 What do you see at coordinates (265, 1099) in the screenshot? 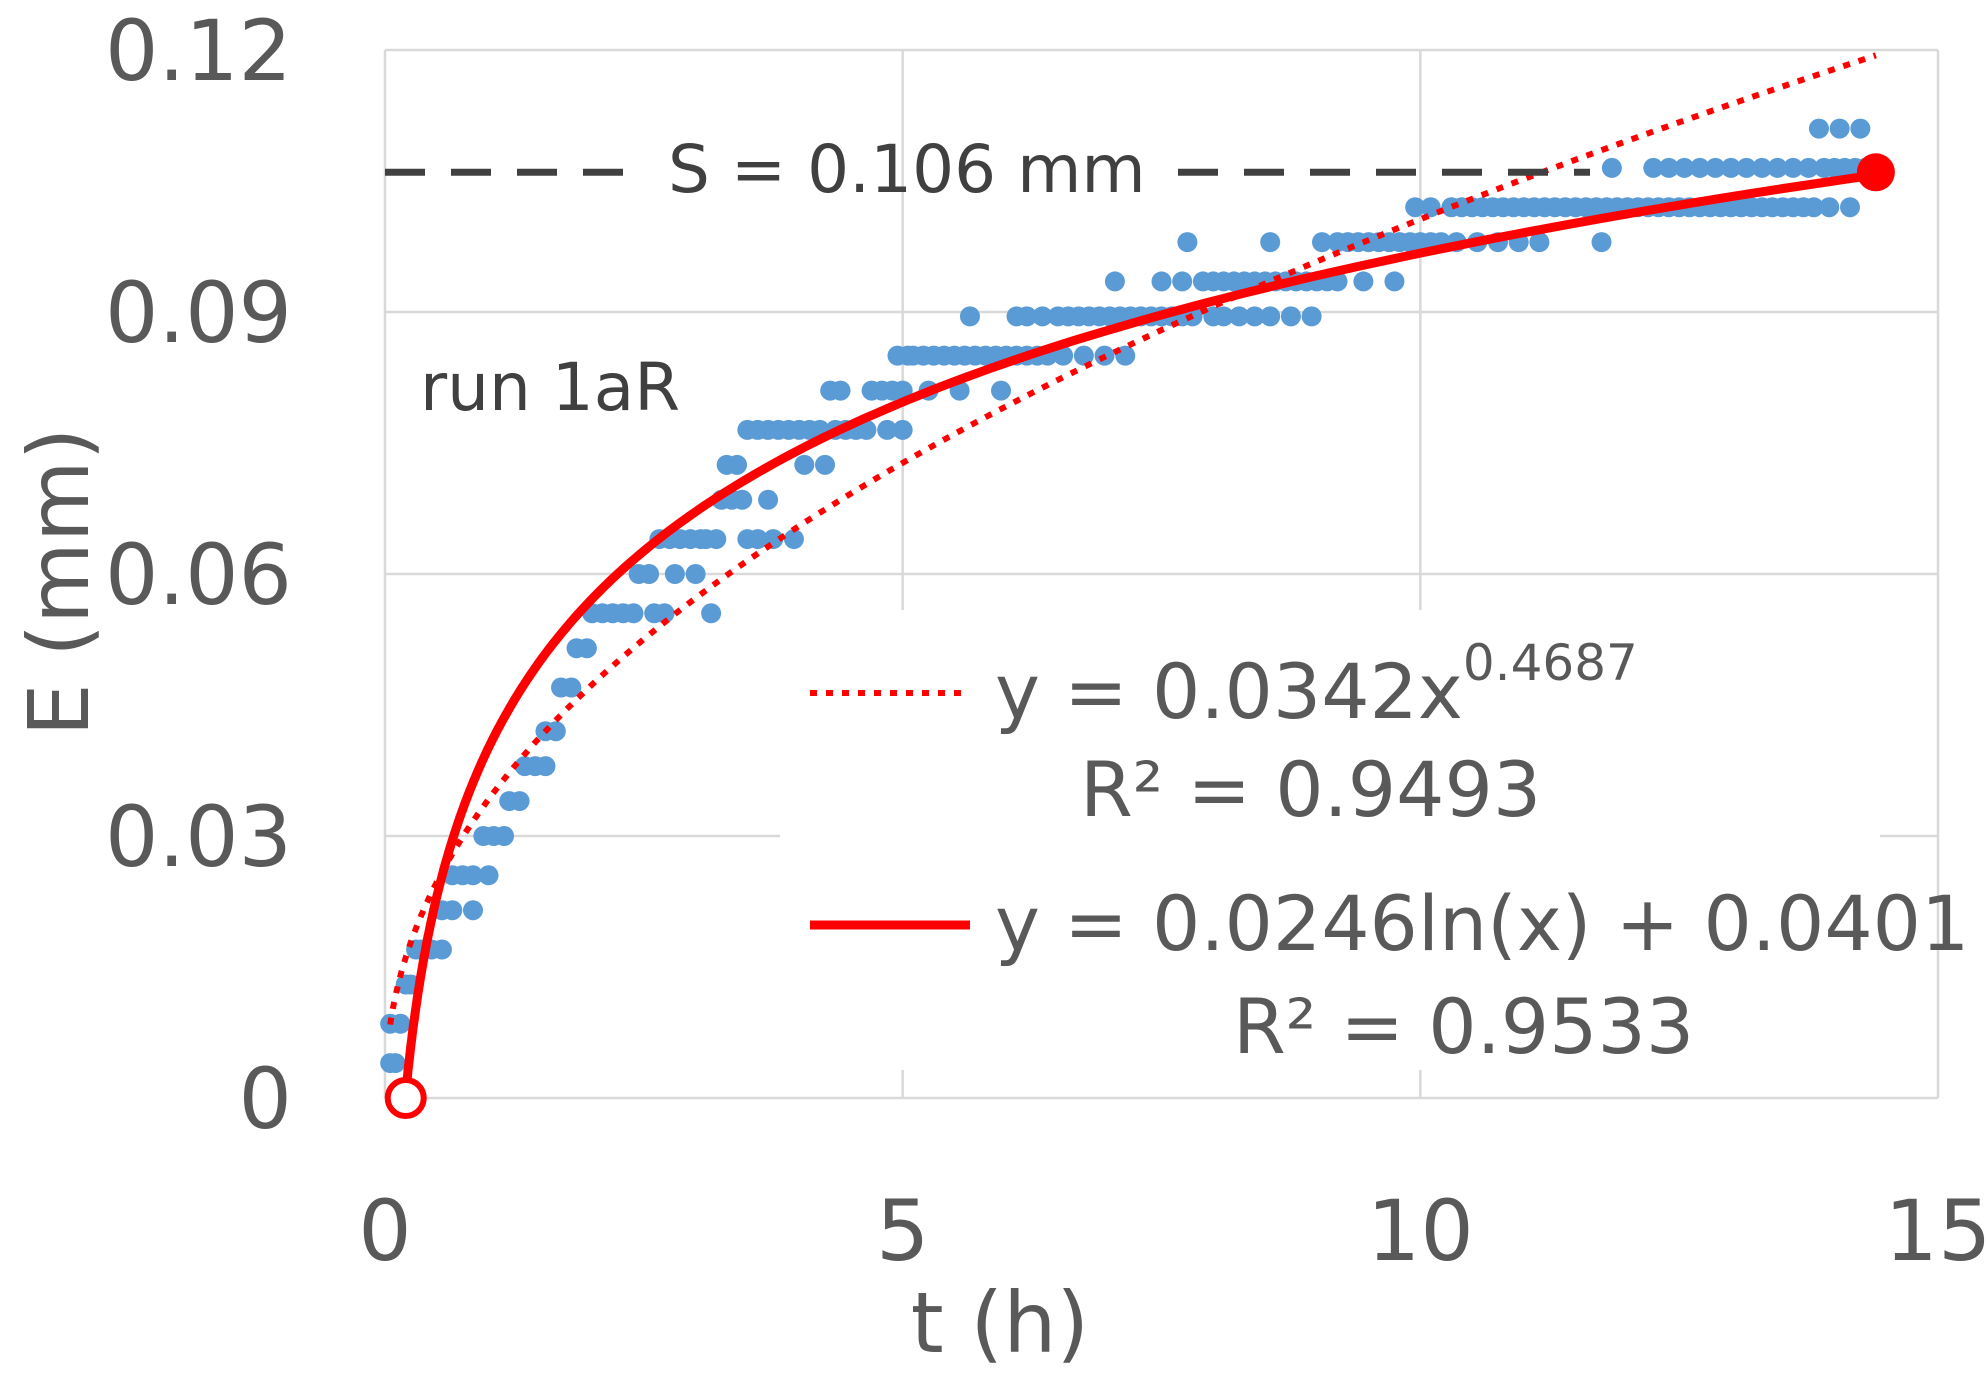
I see `y-tick-label: 0` at bounding box center [265, 1099].